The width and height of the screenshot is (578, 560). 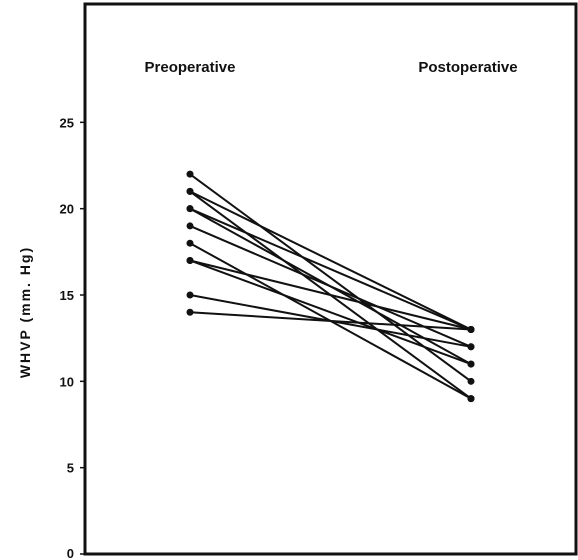 What do you see at coordinates (70, 468) in the screenshot?
I see `y-tick-label: 5` at bounding box center [70, 468].